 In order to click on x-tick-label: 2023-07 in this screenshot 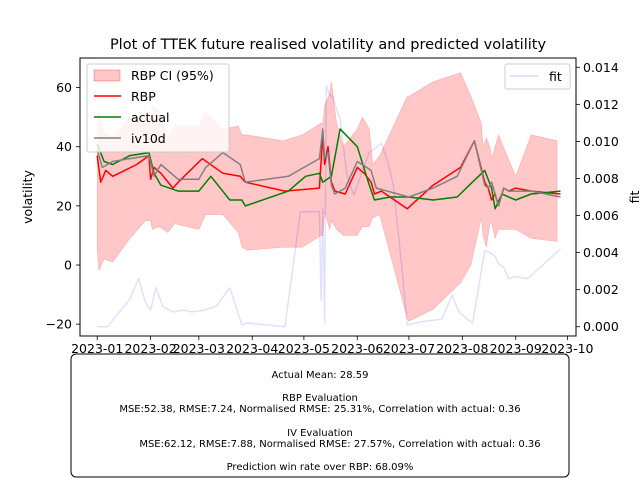, I will do `click(409, 348)`.